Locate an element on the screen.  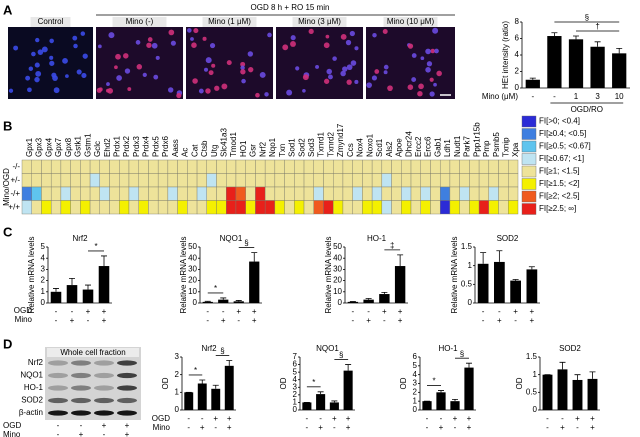
gene-label: Gstk1 is located at coordinates (78, 146).